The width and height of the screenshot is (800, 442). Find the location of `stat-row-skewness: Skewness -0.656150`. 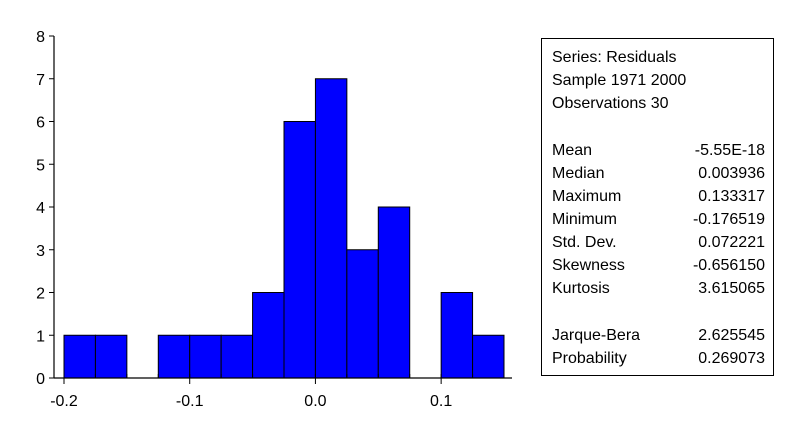

stat-row-skewness: Skewness -0.656150 is located at coordinates (658, 265).